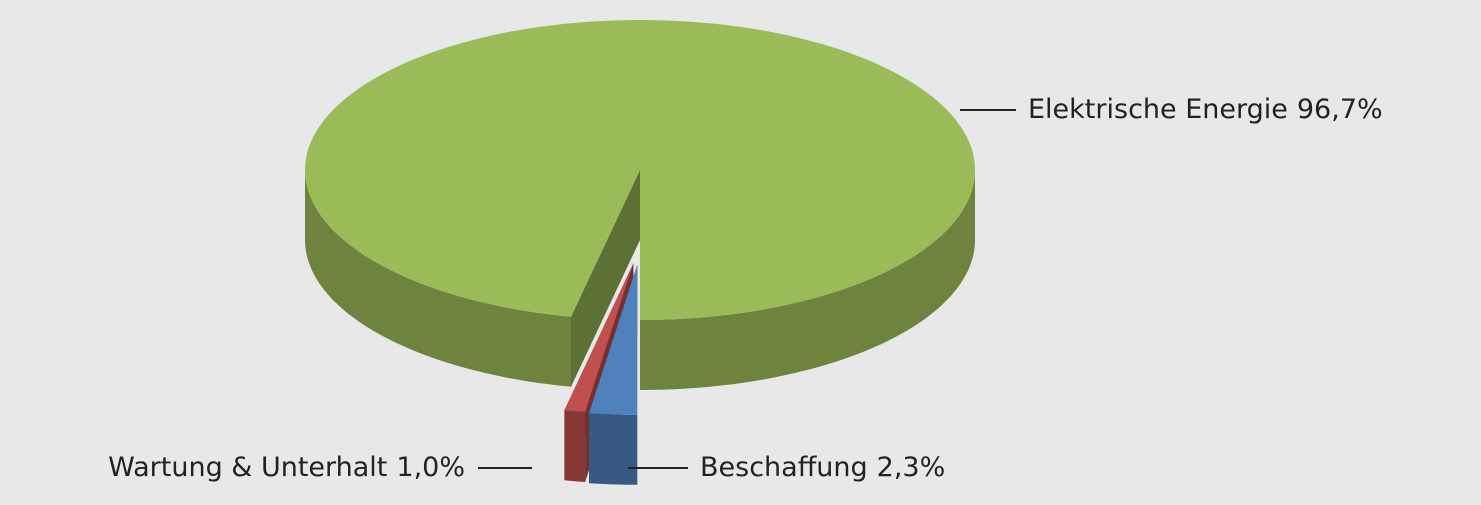  I want to click on slice-label: Elektrische Energie 96,7%, so click(1205, 109).